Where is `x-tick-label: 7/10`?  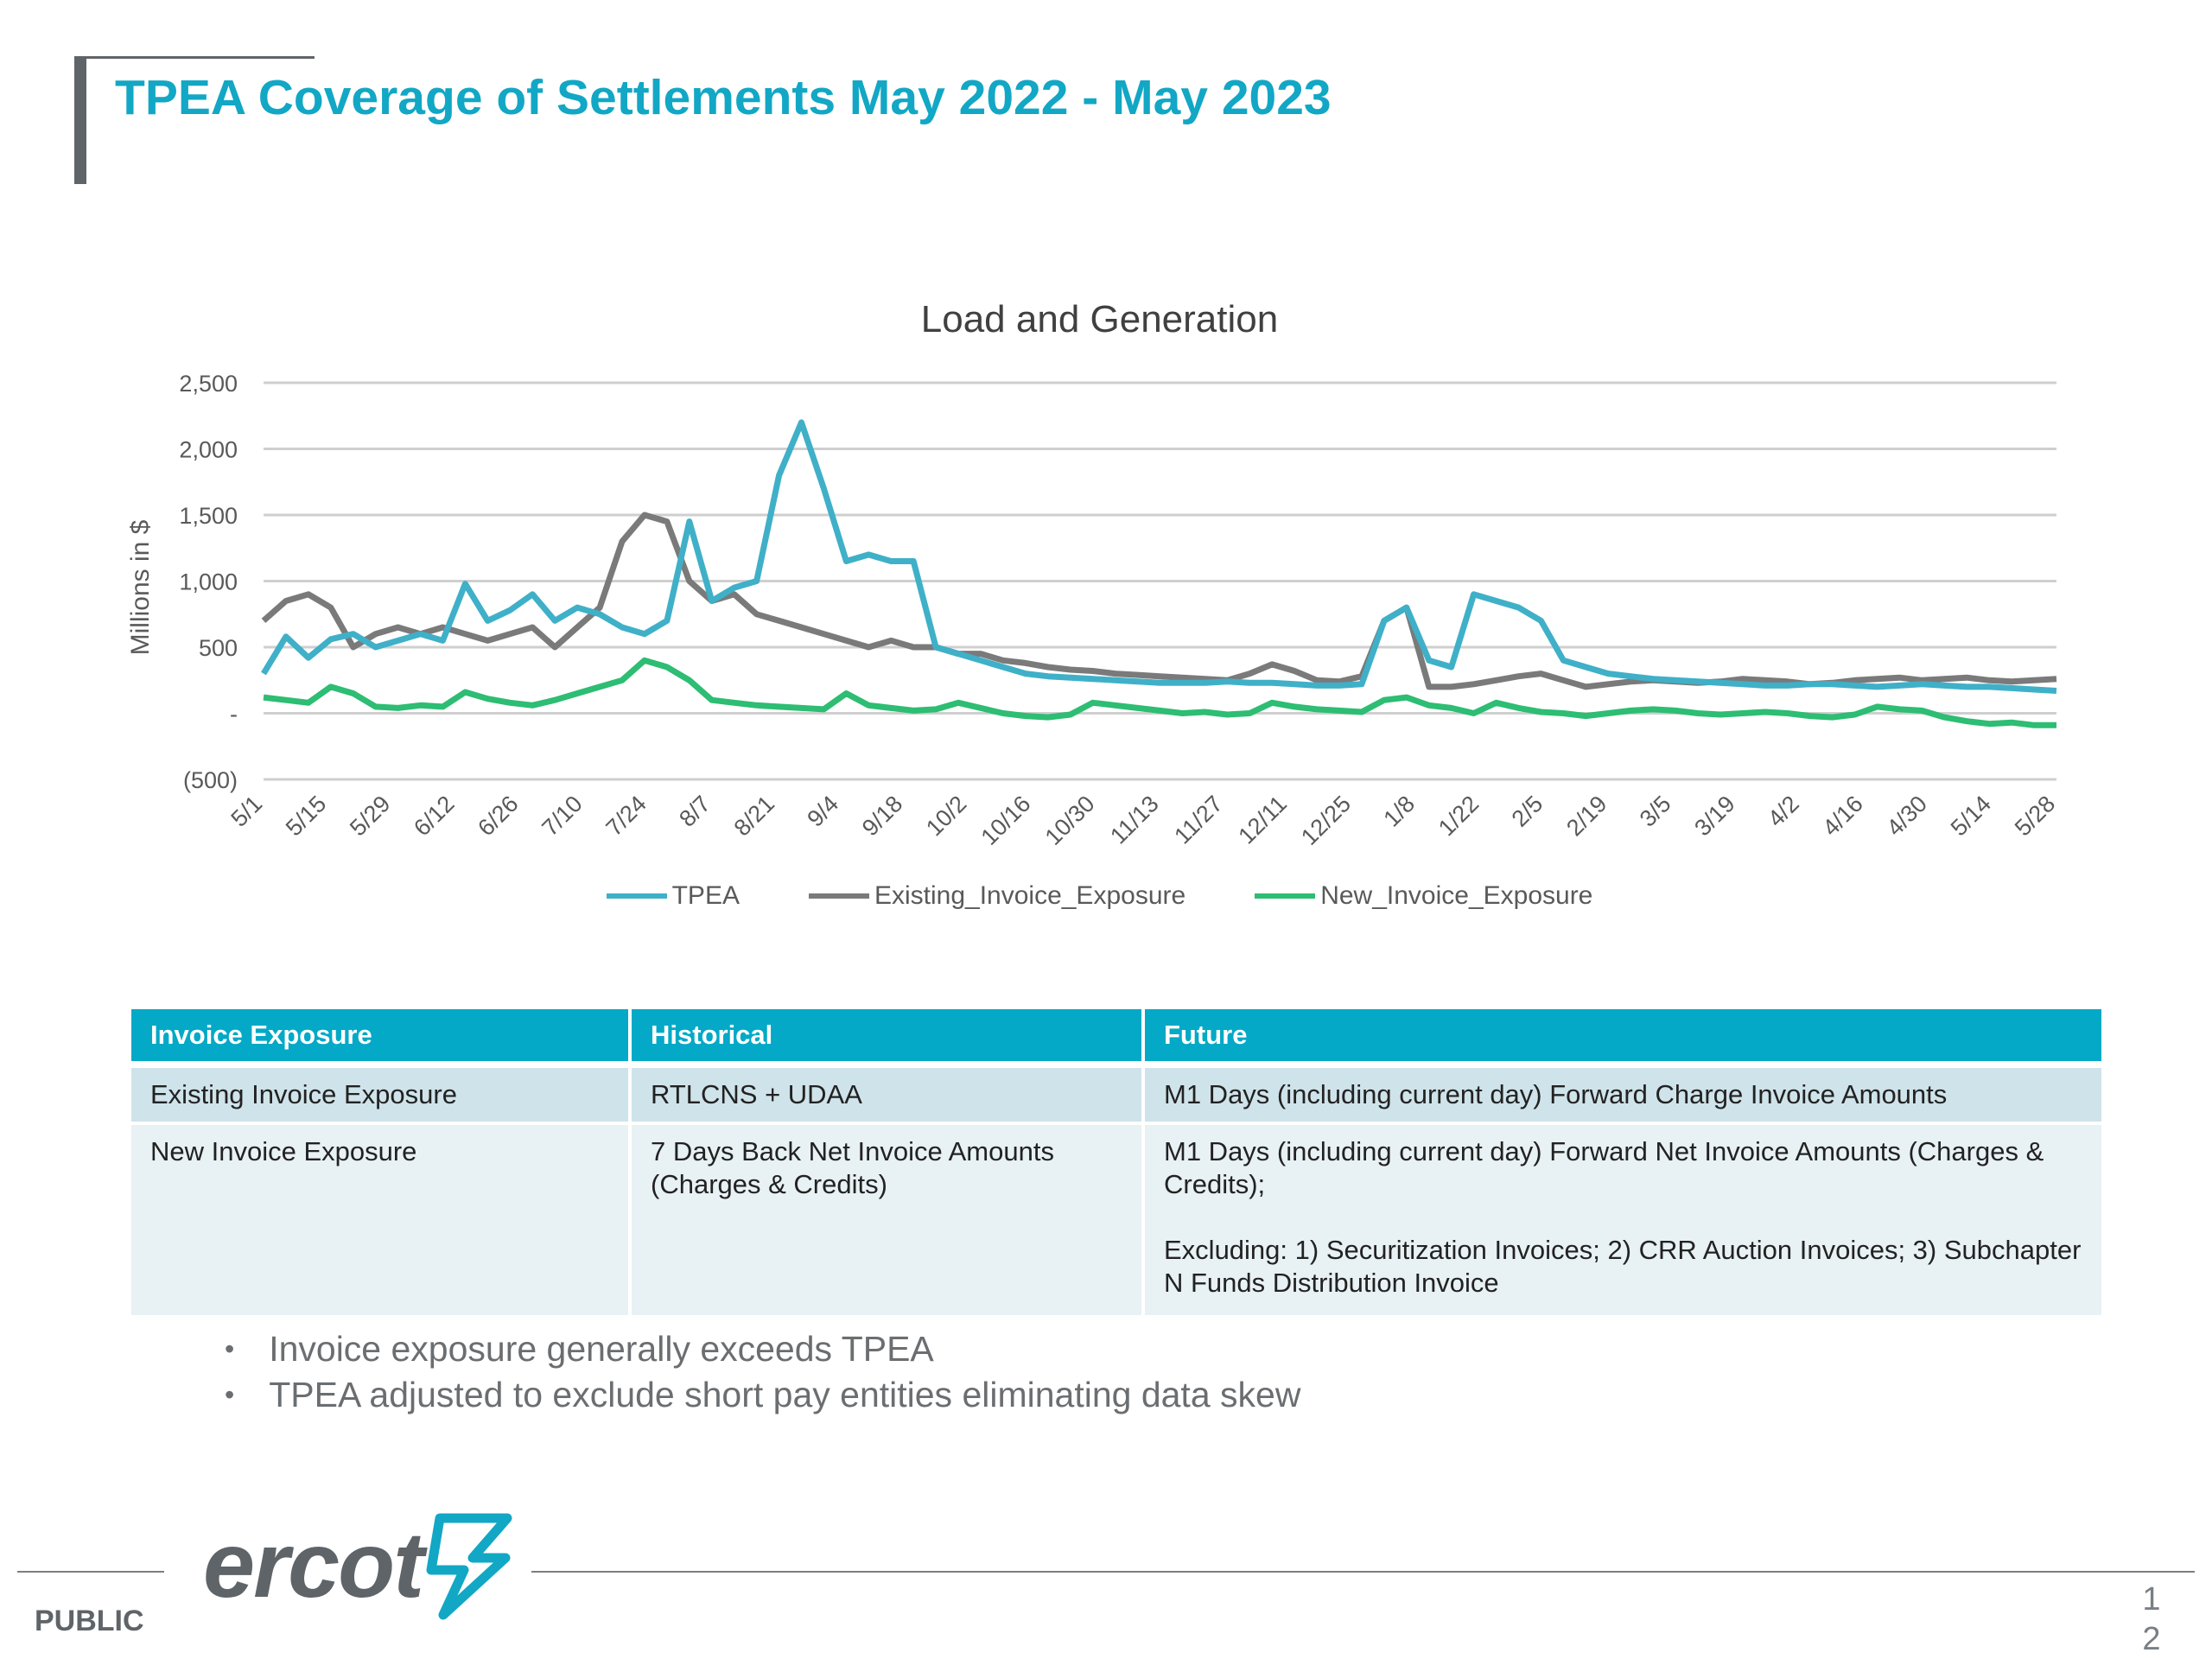 x-tick-label: 7/10 is located at coordinates (562, 816).